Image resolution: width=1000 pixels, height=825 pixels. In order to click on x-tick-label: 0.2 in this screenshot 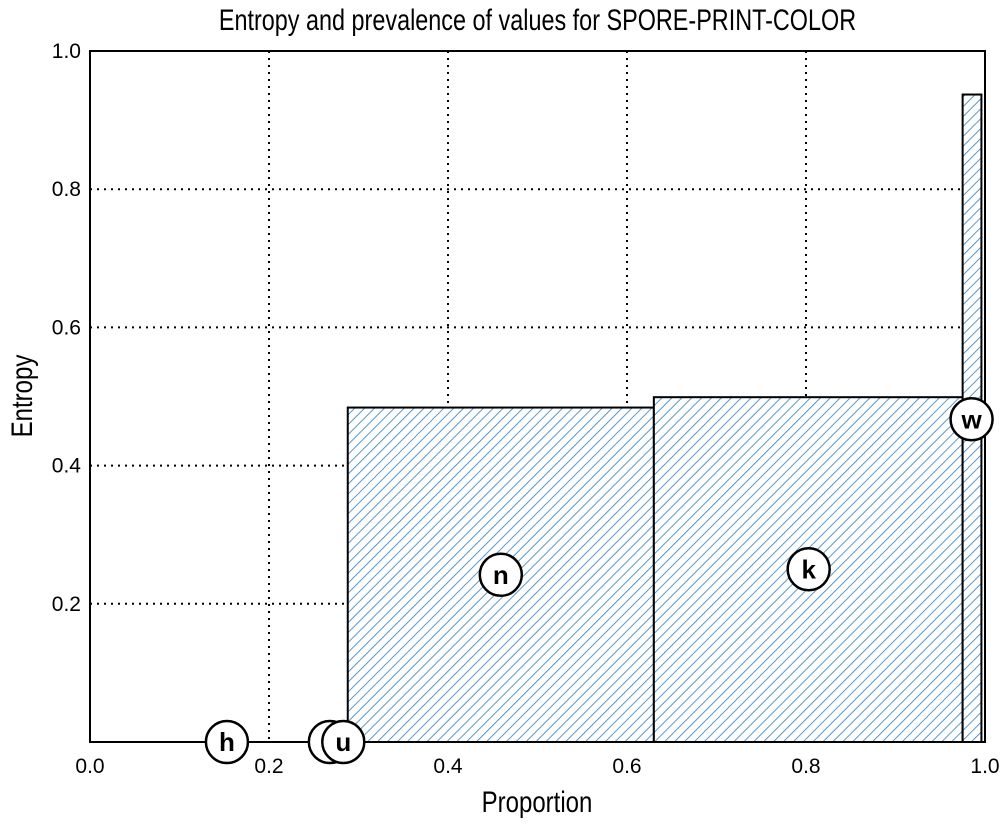, I will do `click(268, 766)`.